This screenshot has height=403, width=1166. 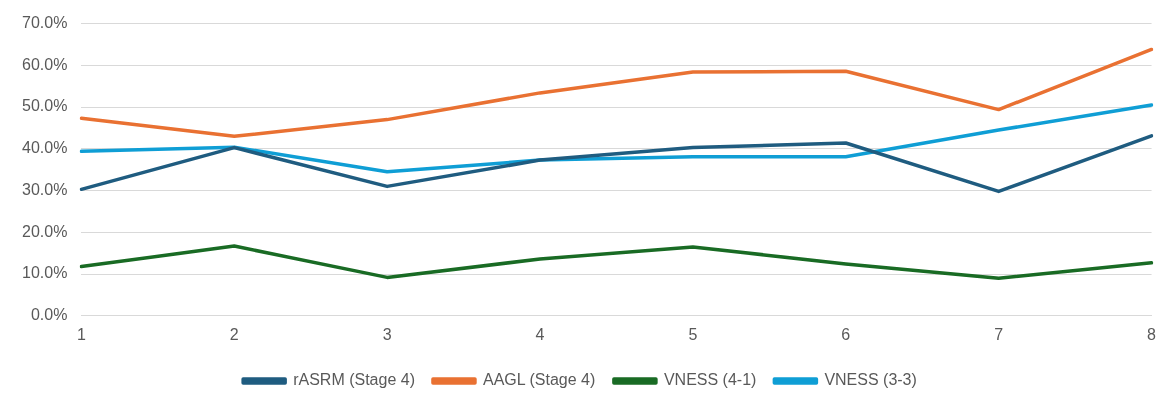 What do you see at coordinates (44, 273) in the screenshot?
I see `y-tick-label: 10.0%` at bounding box center [44, 273].